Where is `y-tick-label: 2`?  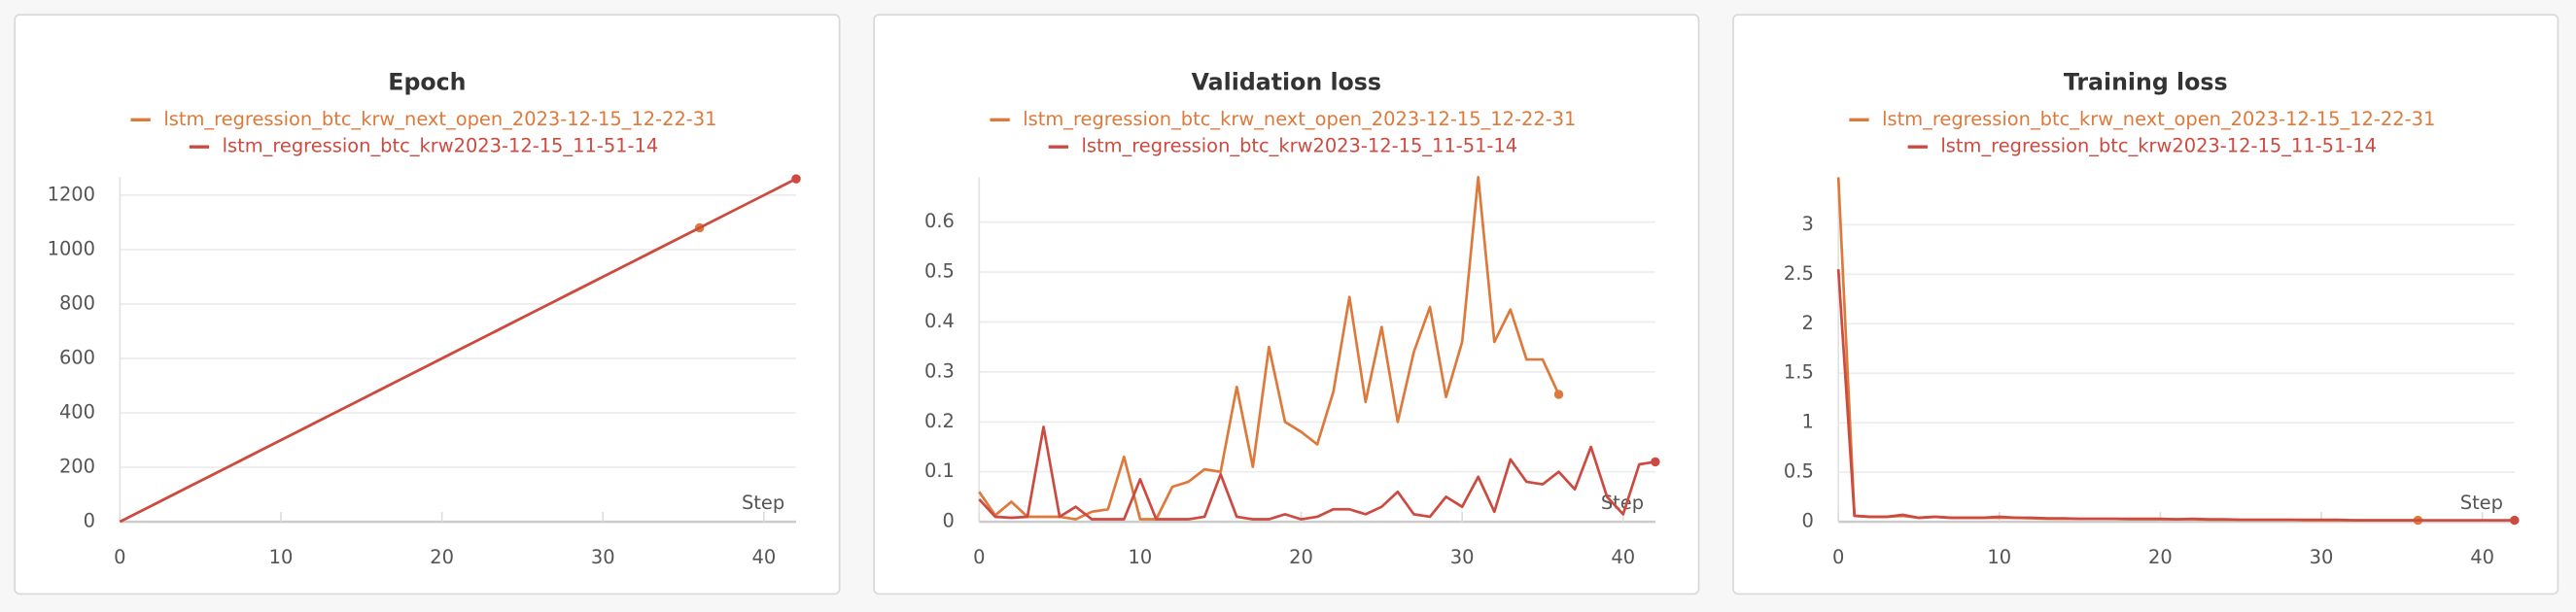 y-tick-label: 2 is located at coordinates (1807, 323).